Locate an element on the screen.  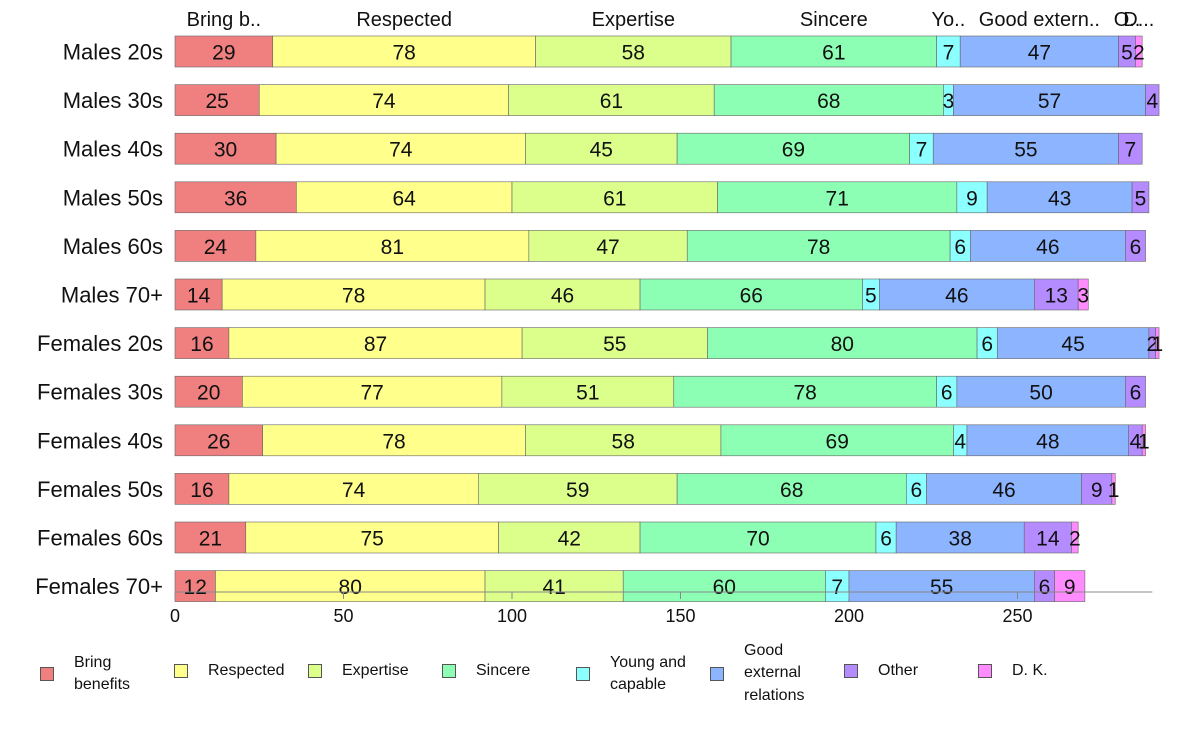
data-label: 42 is located at coordinates (569, 539).